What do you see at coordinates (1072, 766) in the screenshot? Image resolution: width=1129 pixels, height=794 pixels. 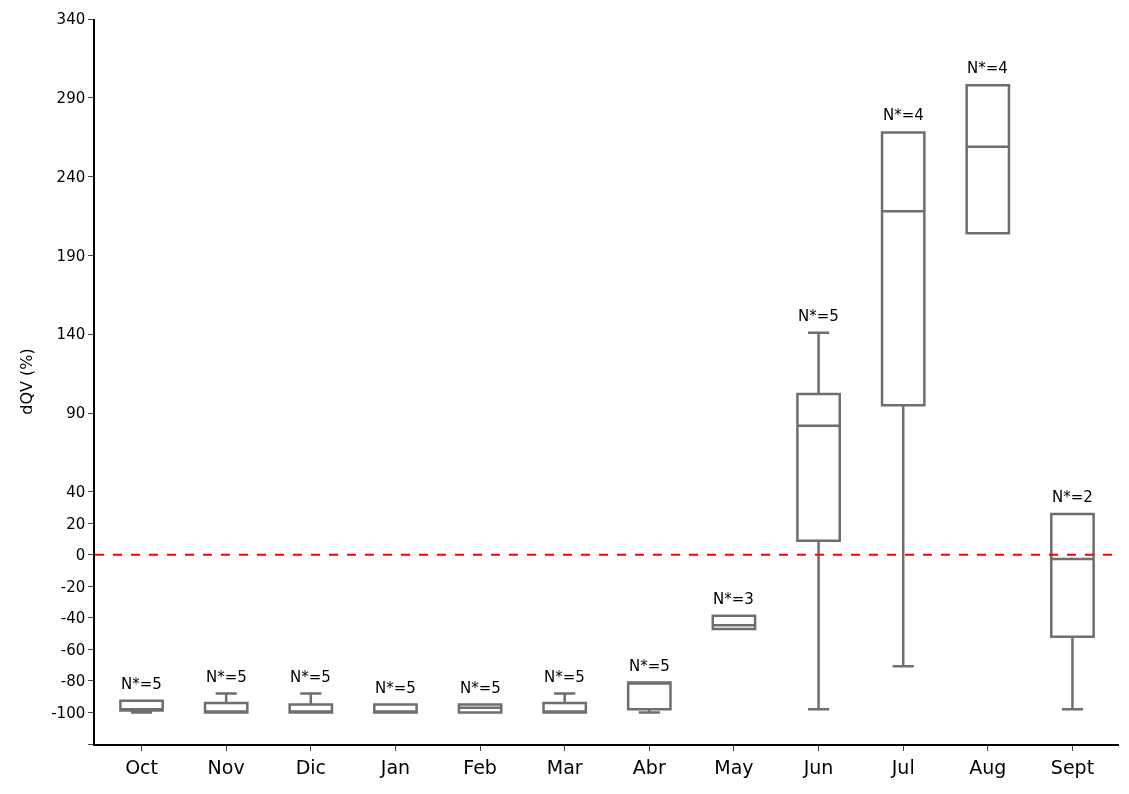 I see `x-tick-label: Sept` at bounding box center [1072, 766].